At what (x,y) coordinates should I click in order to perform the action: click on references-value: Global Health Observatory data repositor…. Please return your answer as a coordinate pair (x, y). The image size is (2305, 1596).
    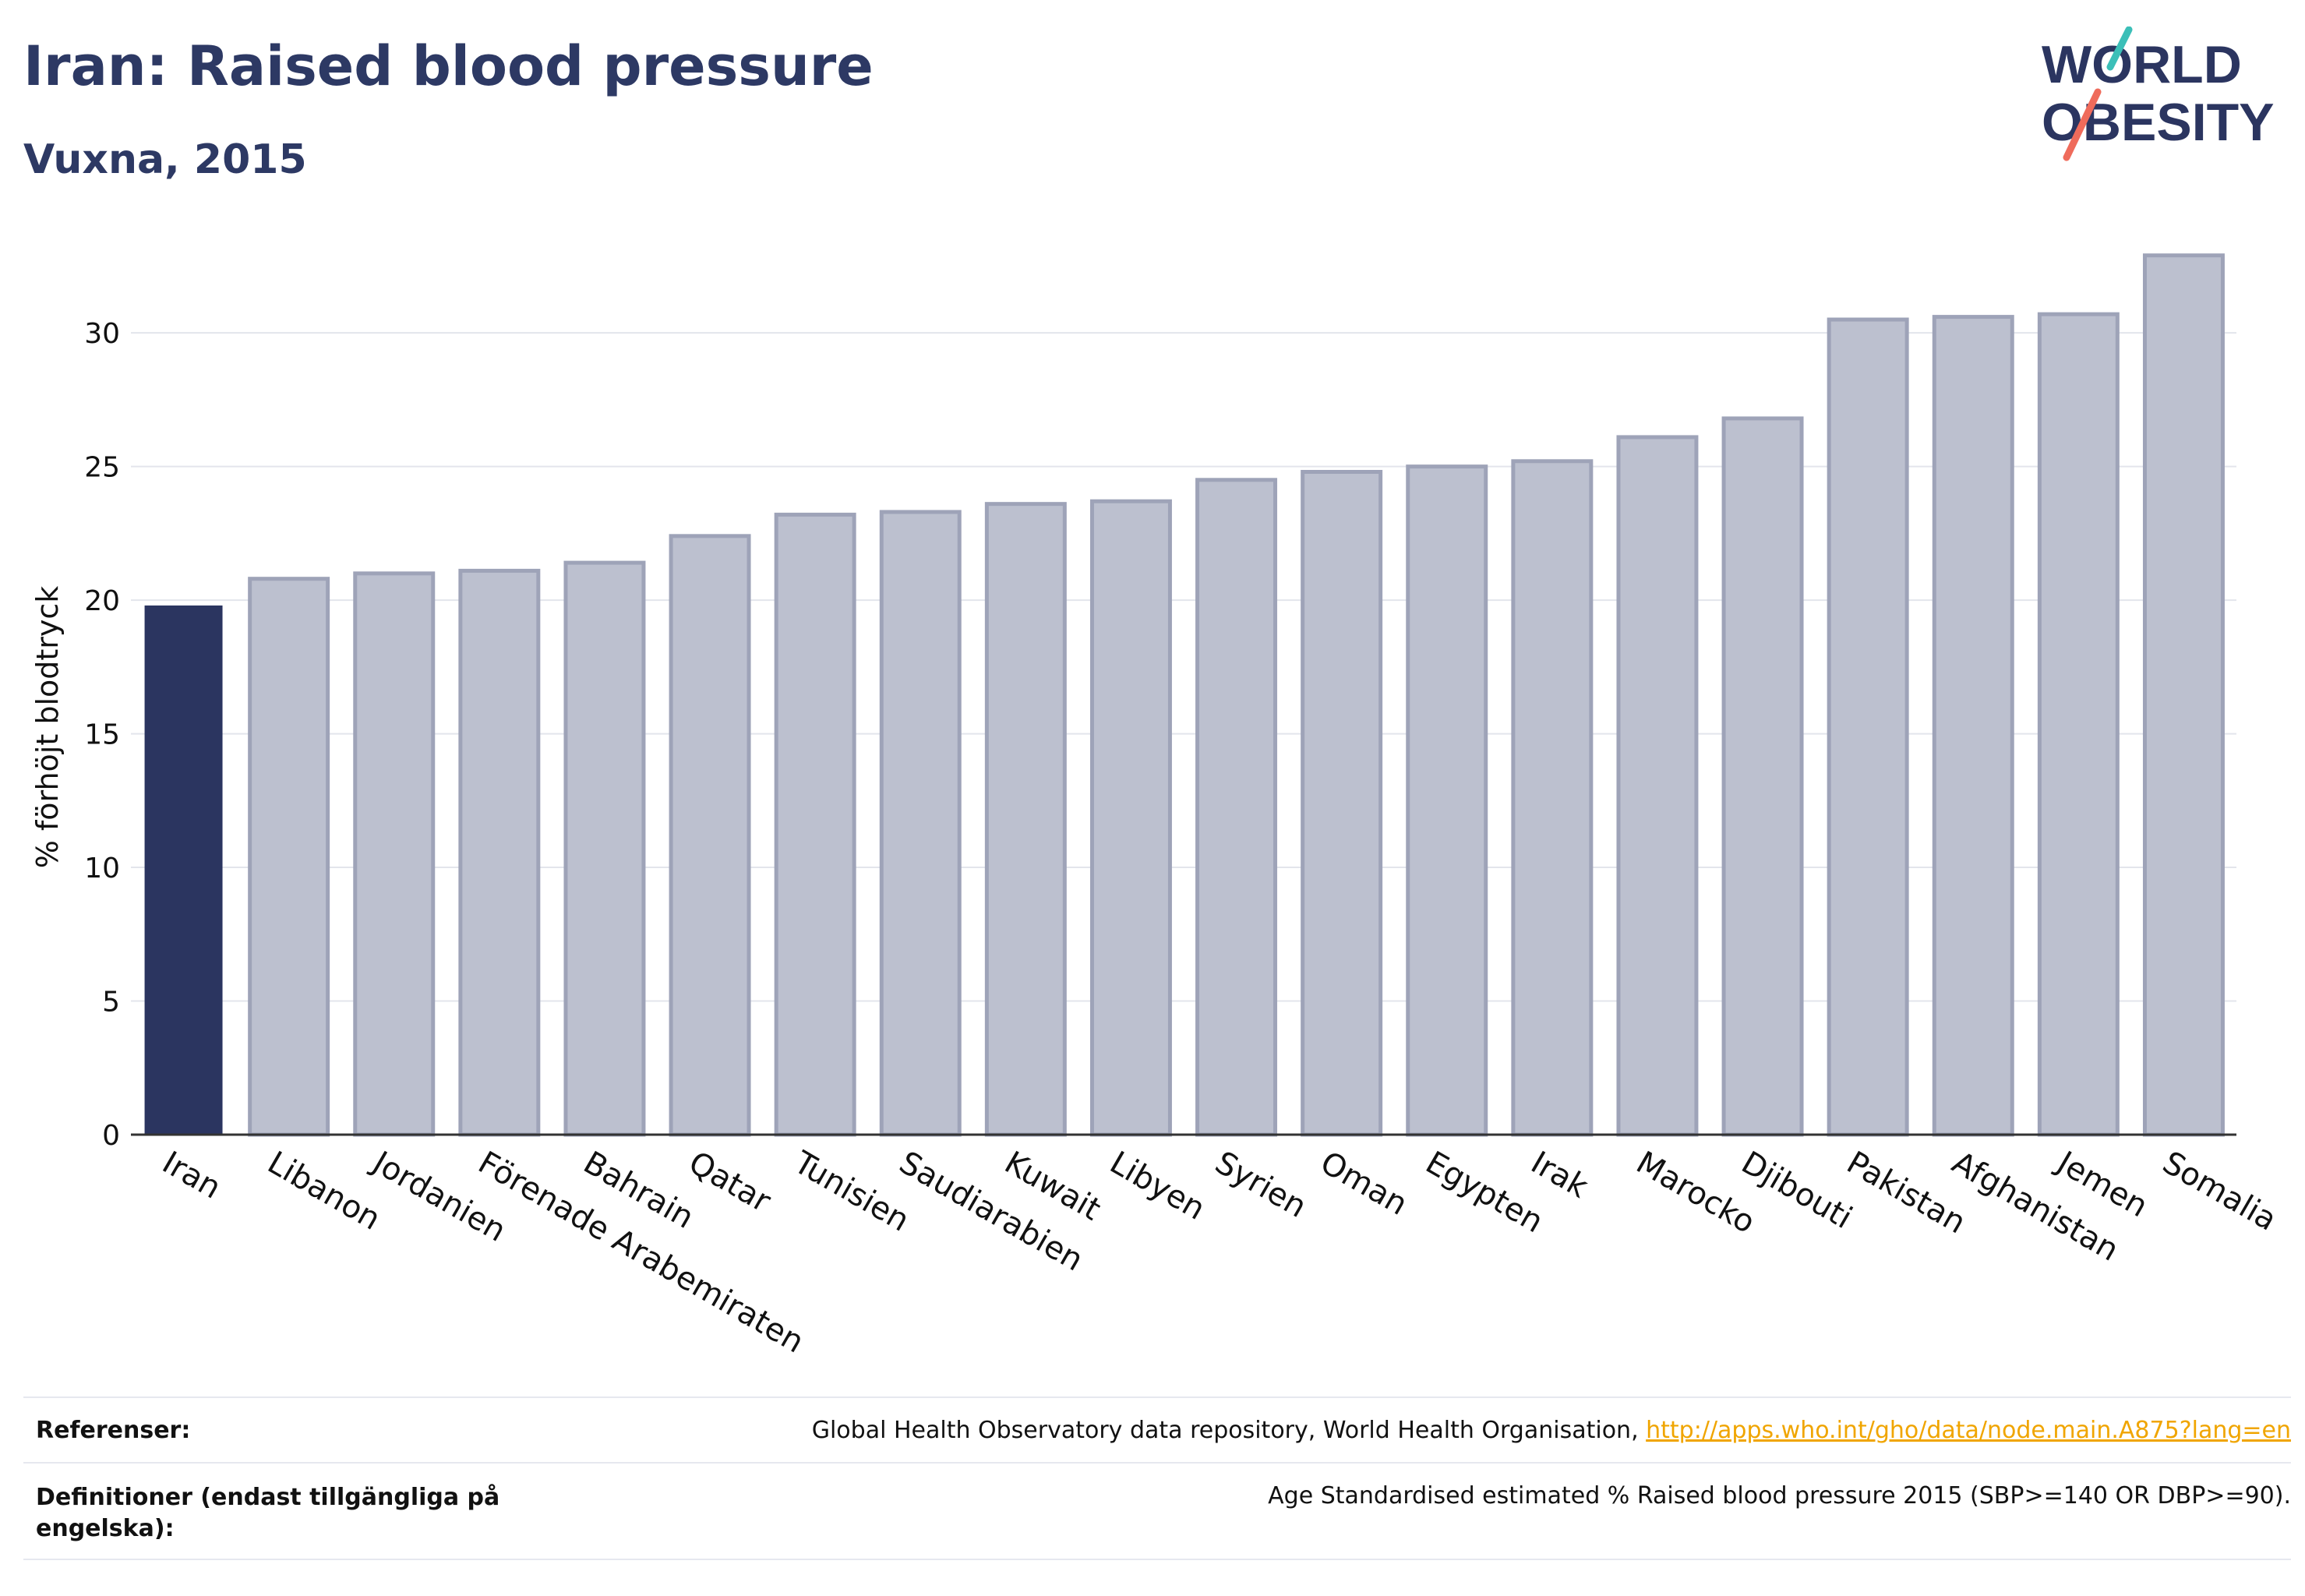
    Looking at the image, I should click on (1551, 1430).